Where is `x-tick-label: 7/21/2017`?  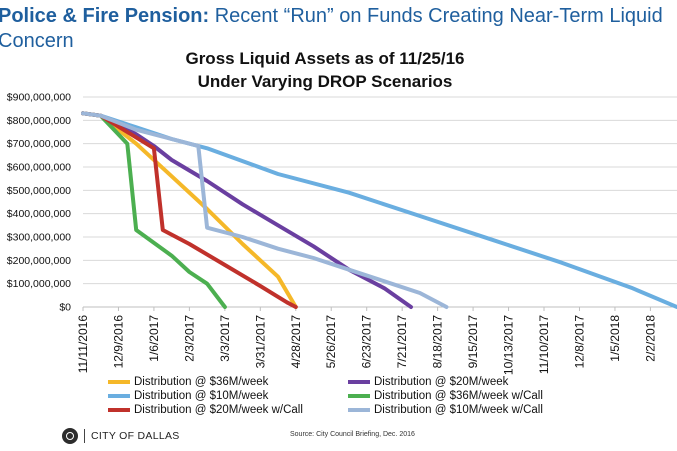 x-tick-label: 7/21/2017 is located at coordinates (402, 342).